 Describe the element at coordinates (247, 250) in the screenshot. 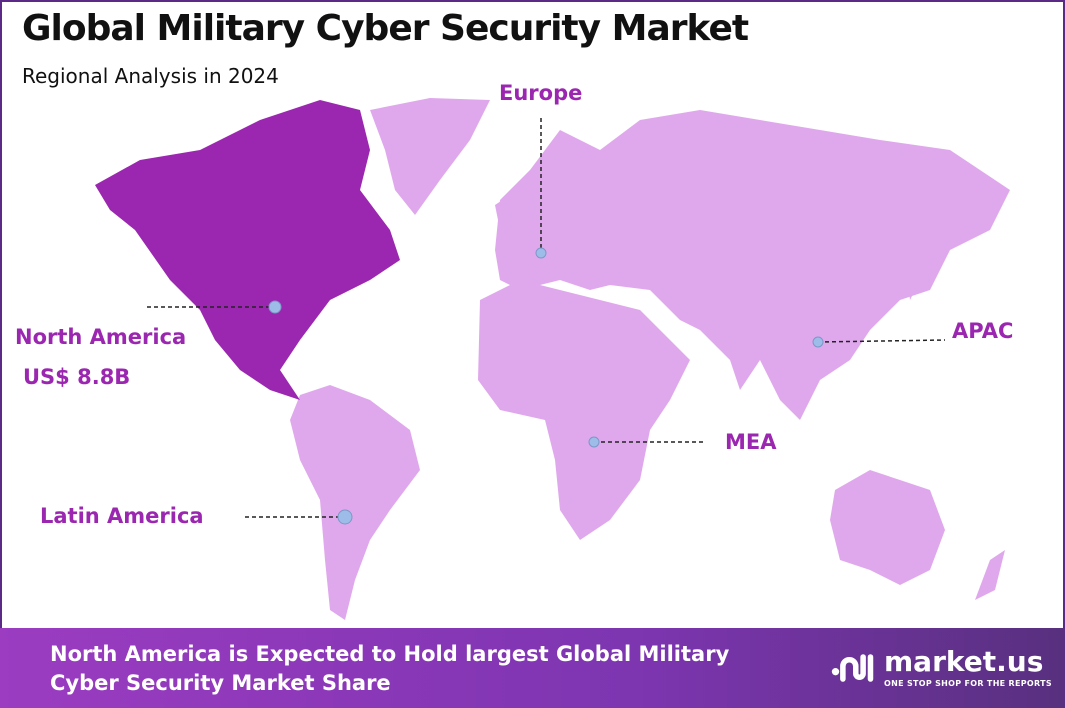

I see `north-america-highlighted` at that location.